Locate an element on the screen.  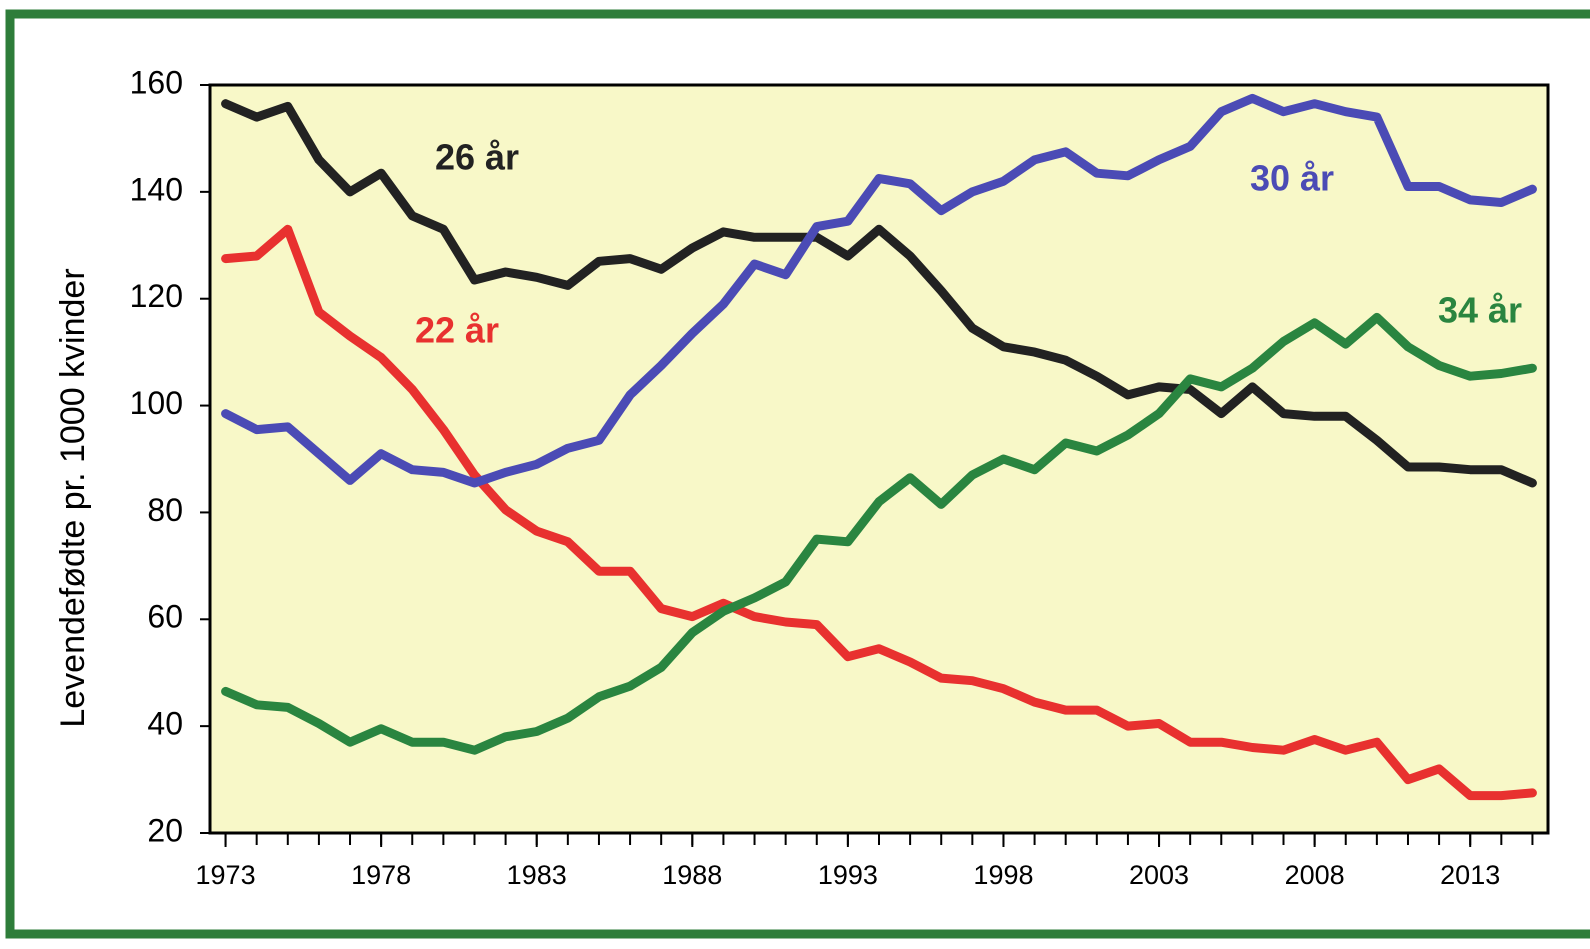
x-tick-label: 1978 is located at coordinates (381, 875).